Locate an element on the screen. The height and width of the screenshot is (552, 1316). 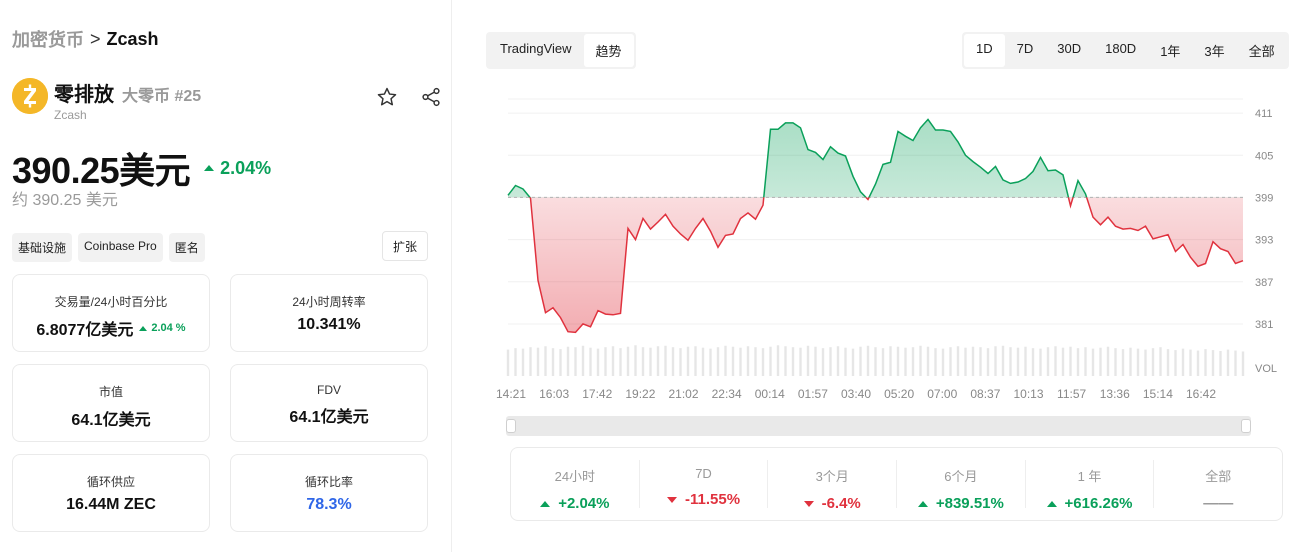
x-tick-label: 07:00 is located at coordinates (942, 394).